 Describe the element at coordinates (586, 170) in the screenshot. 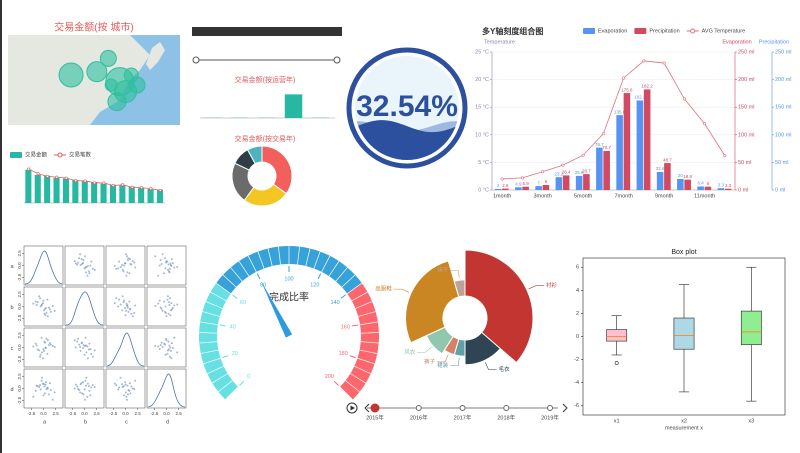

I see `data-label: 28.7` at that location.